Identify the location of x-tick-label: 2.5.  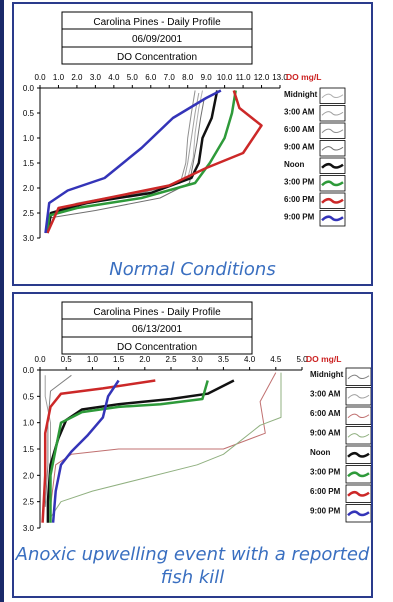
(171, 359).